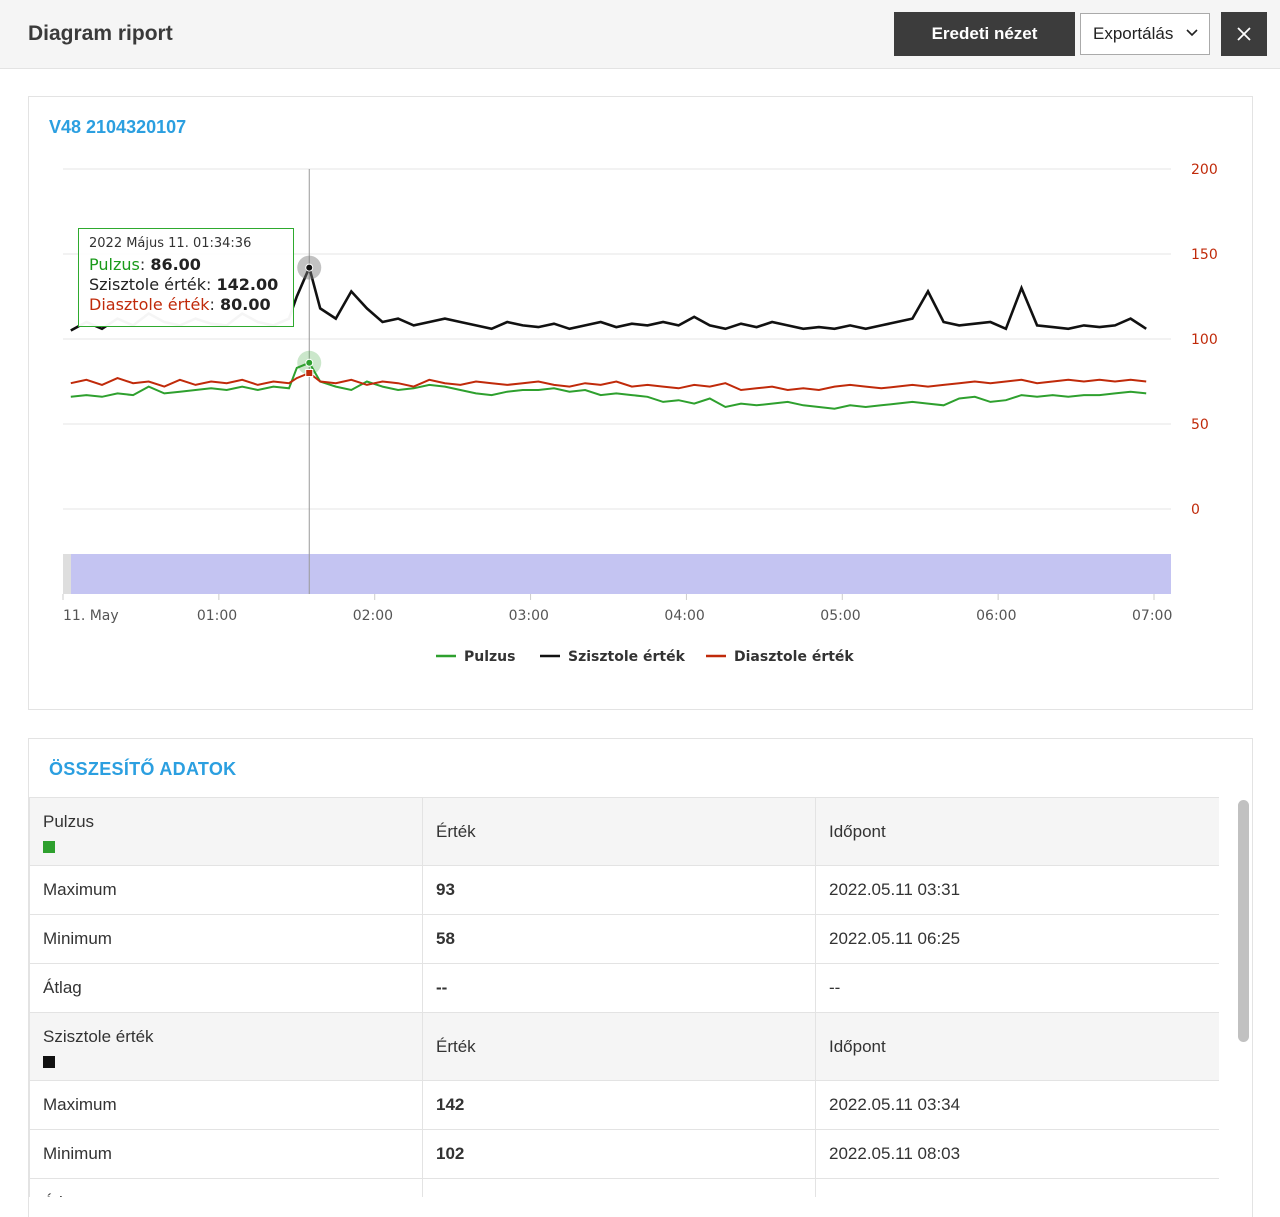 This screenshot has width=1280, height=1217. I want to click on tooltip-value: 142.00, so click(247, 284).